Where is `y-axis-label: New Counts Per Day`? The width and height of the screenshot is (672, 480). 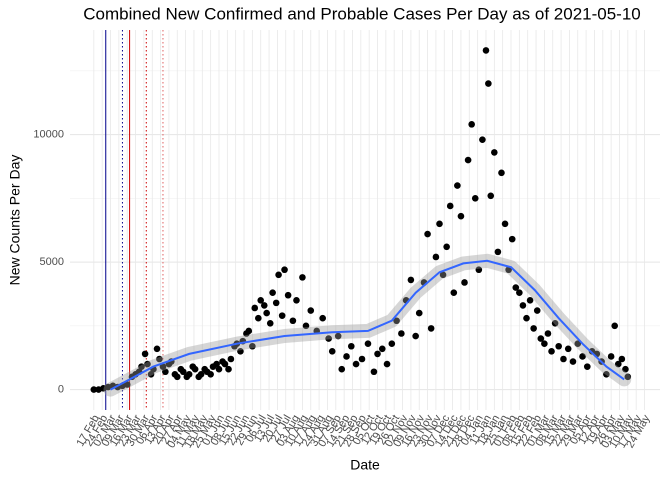 y-axis-label: New Counts Per Day is located at coordinates (15, 220).